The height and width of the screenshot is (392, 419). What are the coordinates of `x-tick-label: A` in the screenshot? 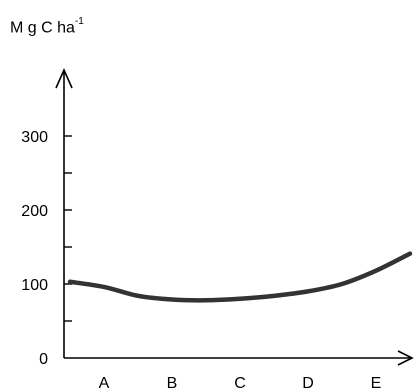 It's located at (104, 383).